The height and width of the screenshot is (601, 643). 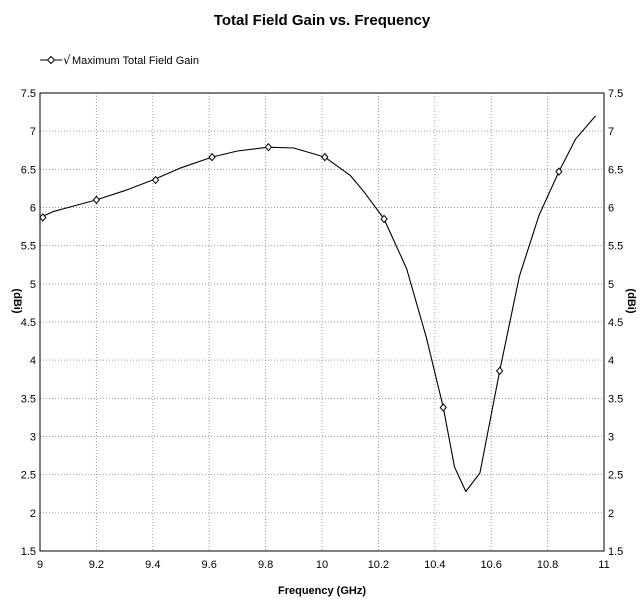 What do you see at coordinates (33, 285) in the screenshot?
I see `y-tick-label-left: 5` at bounding box center [33, 285].